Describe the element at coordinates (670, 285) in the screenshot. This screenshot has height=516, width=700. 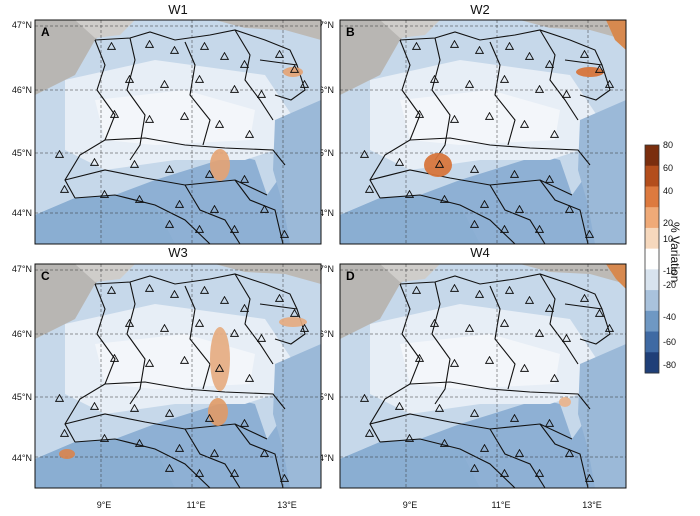
I see `colorbar-tick-minus20: -20` at that location.